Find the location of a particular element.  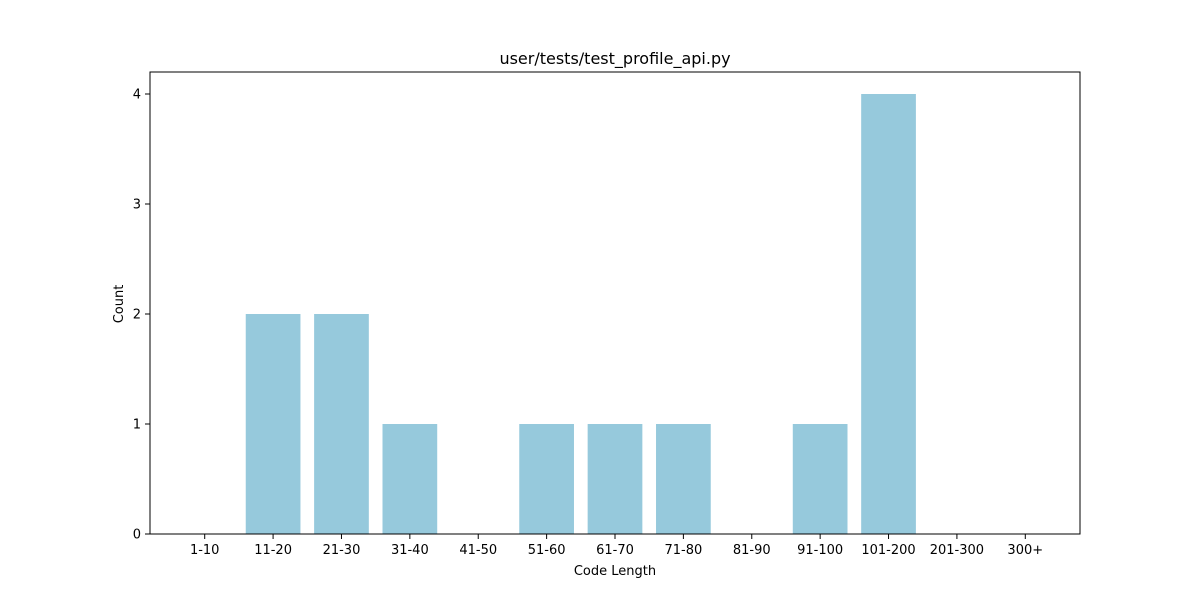

y-tick-label: 4 is located at coordinates (137, 95).